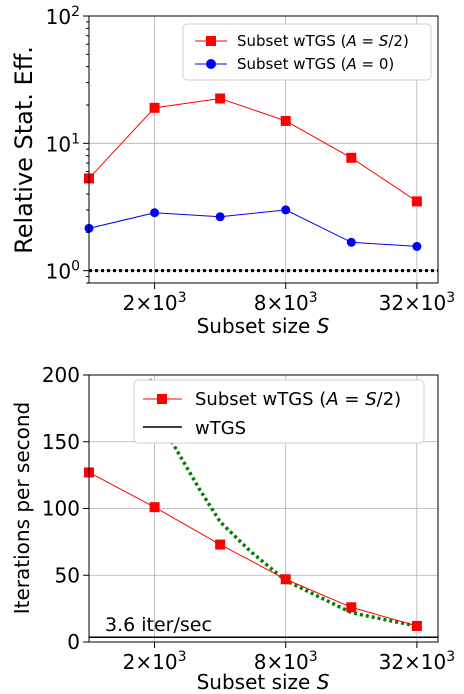  I want to click on y-tick-label: 0, so click(73, 642).